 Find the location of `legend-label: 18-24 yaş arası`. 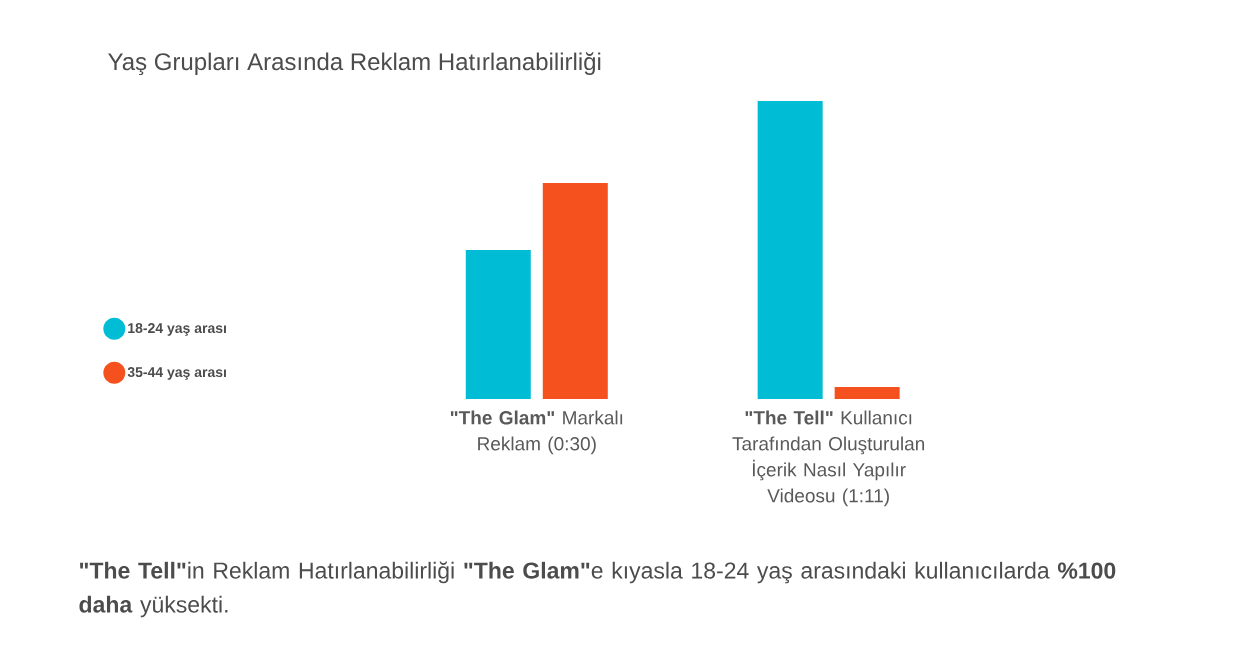

legend-label: 18-24 yaş arası is located at coordinates (177, 329).